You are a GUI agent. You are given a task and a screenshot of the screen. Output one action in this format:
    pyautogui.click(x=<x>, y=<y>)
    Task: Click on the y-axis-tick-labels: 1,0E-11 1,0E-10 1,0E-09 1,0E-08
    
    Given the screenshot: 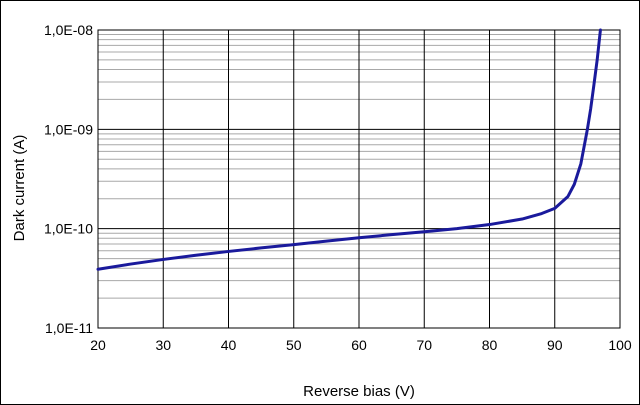 What is the action you would take?
    pyautogui.click(x=68, y=179)
    